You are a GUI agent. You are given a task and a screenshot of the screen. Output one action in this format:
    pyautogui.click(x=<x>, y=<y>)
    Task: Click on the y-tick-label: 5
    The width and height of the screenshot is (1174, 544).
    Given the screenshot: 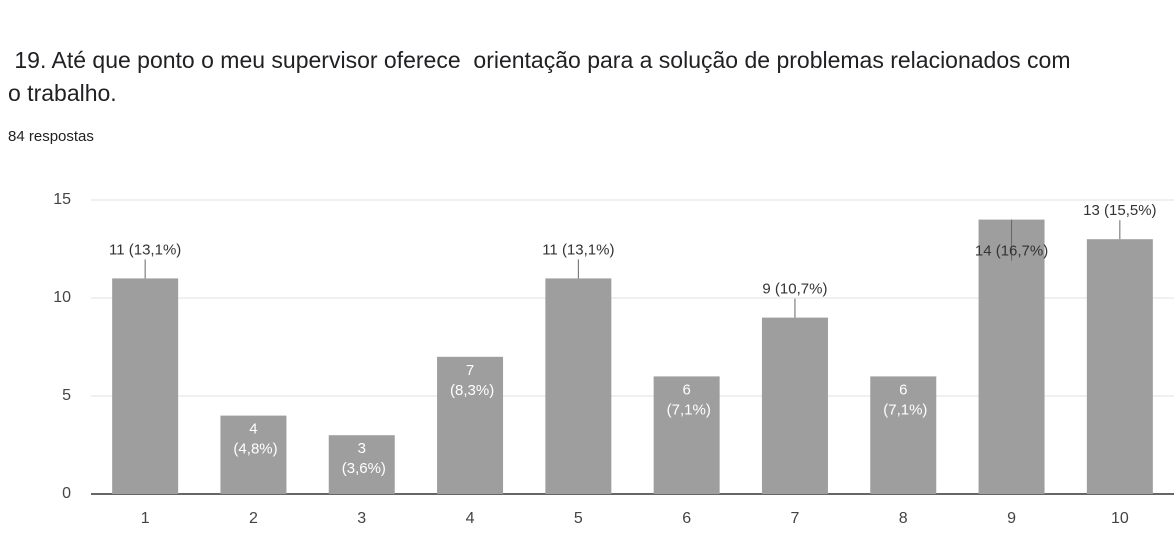 What is the action you would take?
    pyautogui.click(x=66, y=395)
    